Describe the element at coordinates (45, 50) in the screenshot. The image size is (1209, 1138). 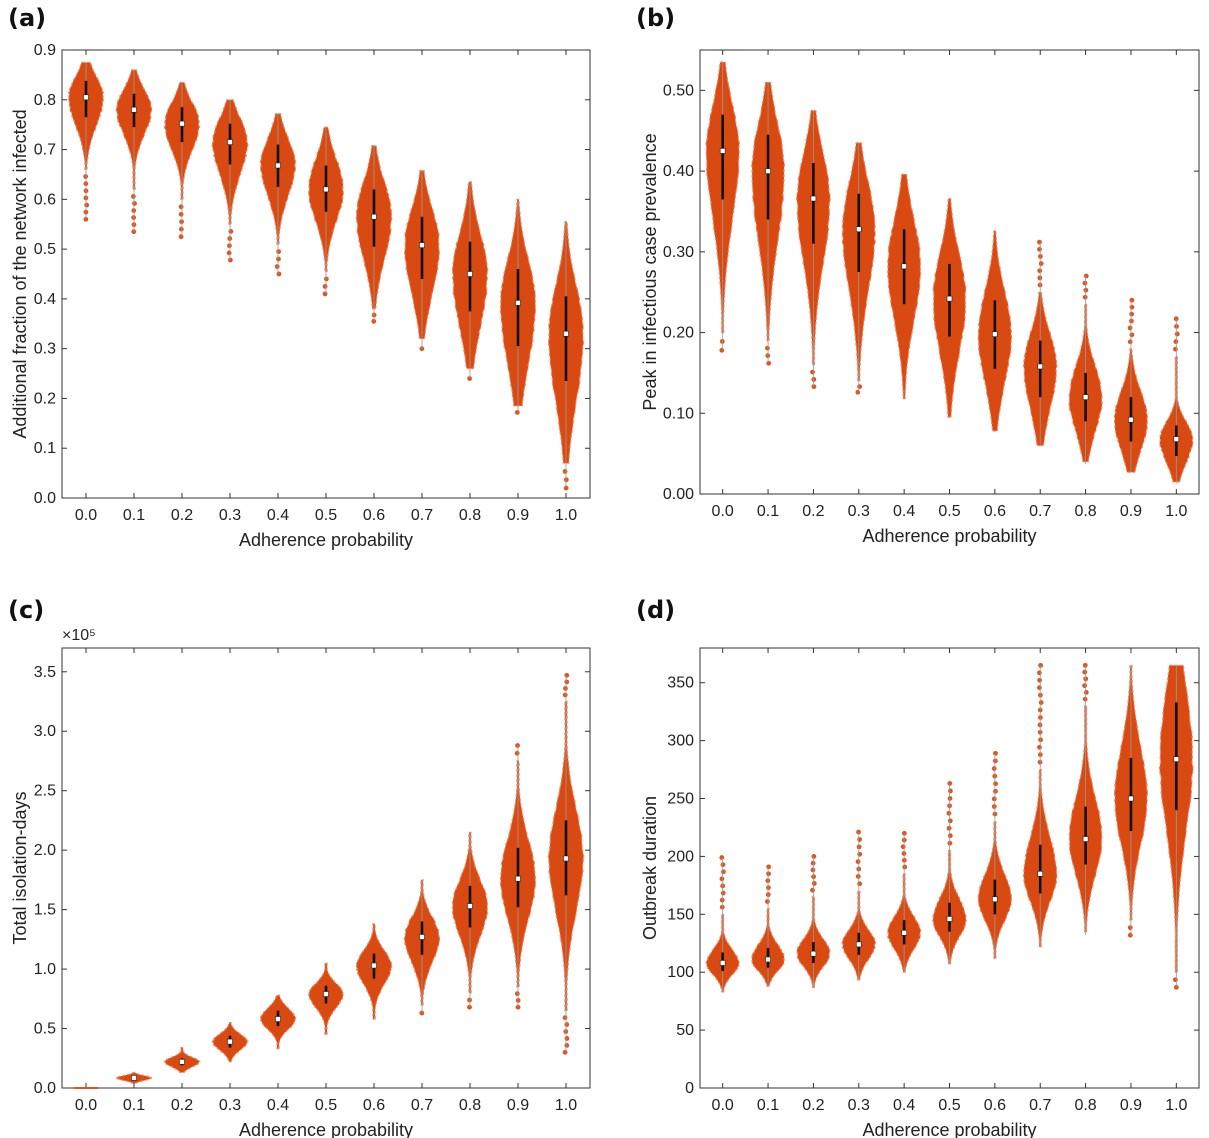
I see `y-tick-label: 0.9` at that location.